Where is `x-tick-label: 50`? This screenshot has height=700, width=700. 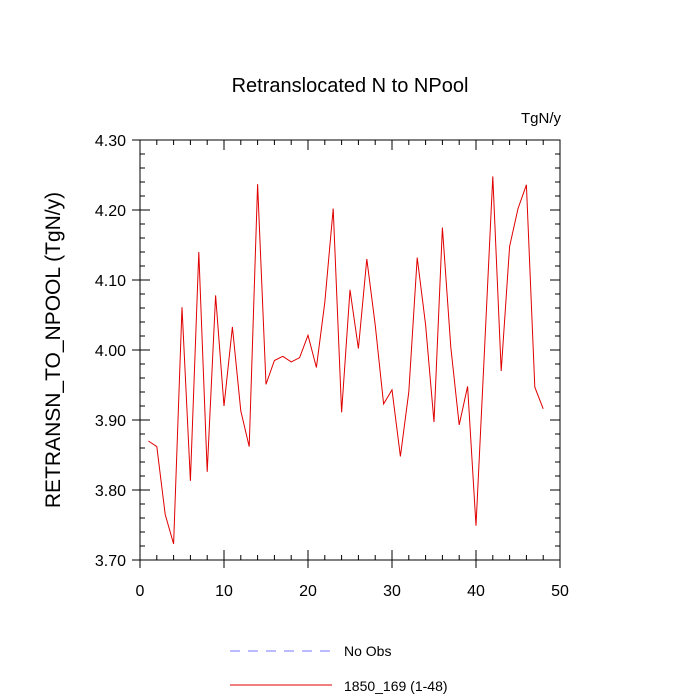 x-tick-label: 50 is located at coordinates (560, 591).